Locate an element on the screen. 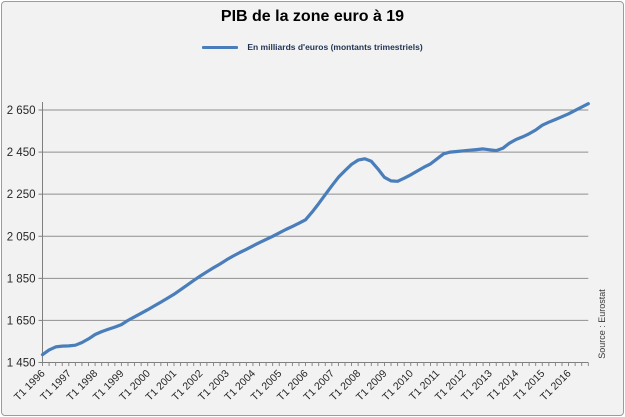 The image size is (625, 417). source-note: Source : Eurostat is located at coordinates (602, 324).